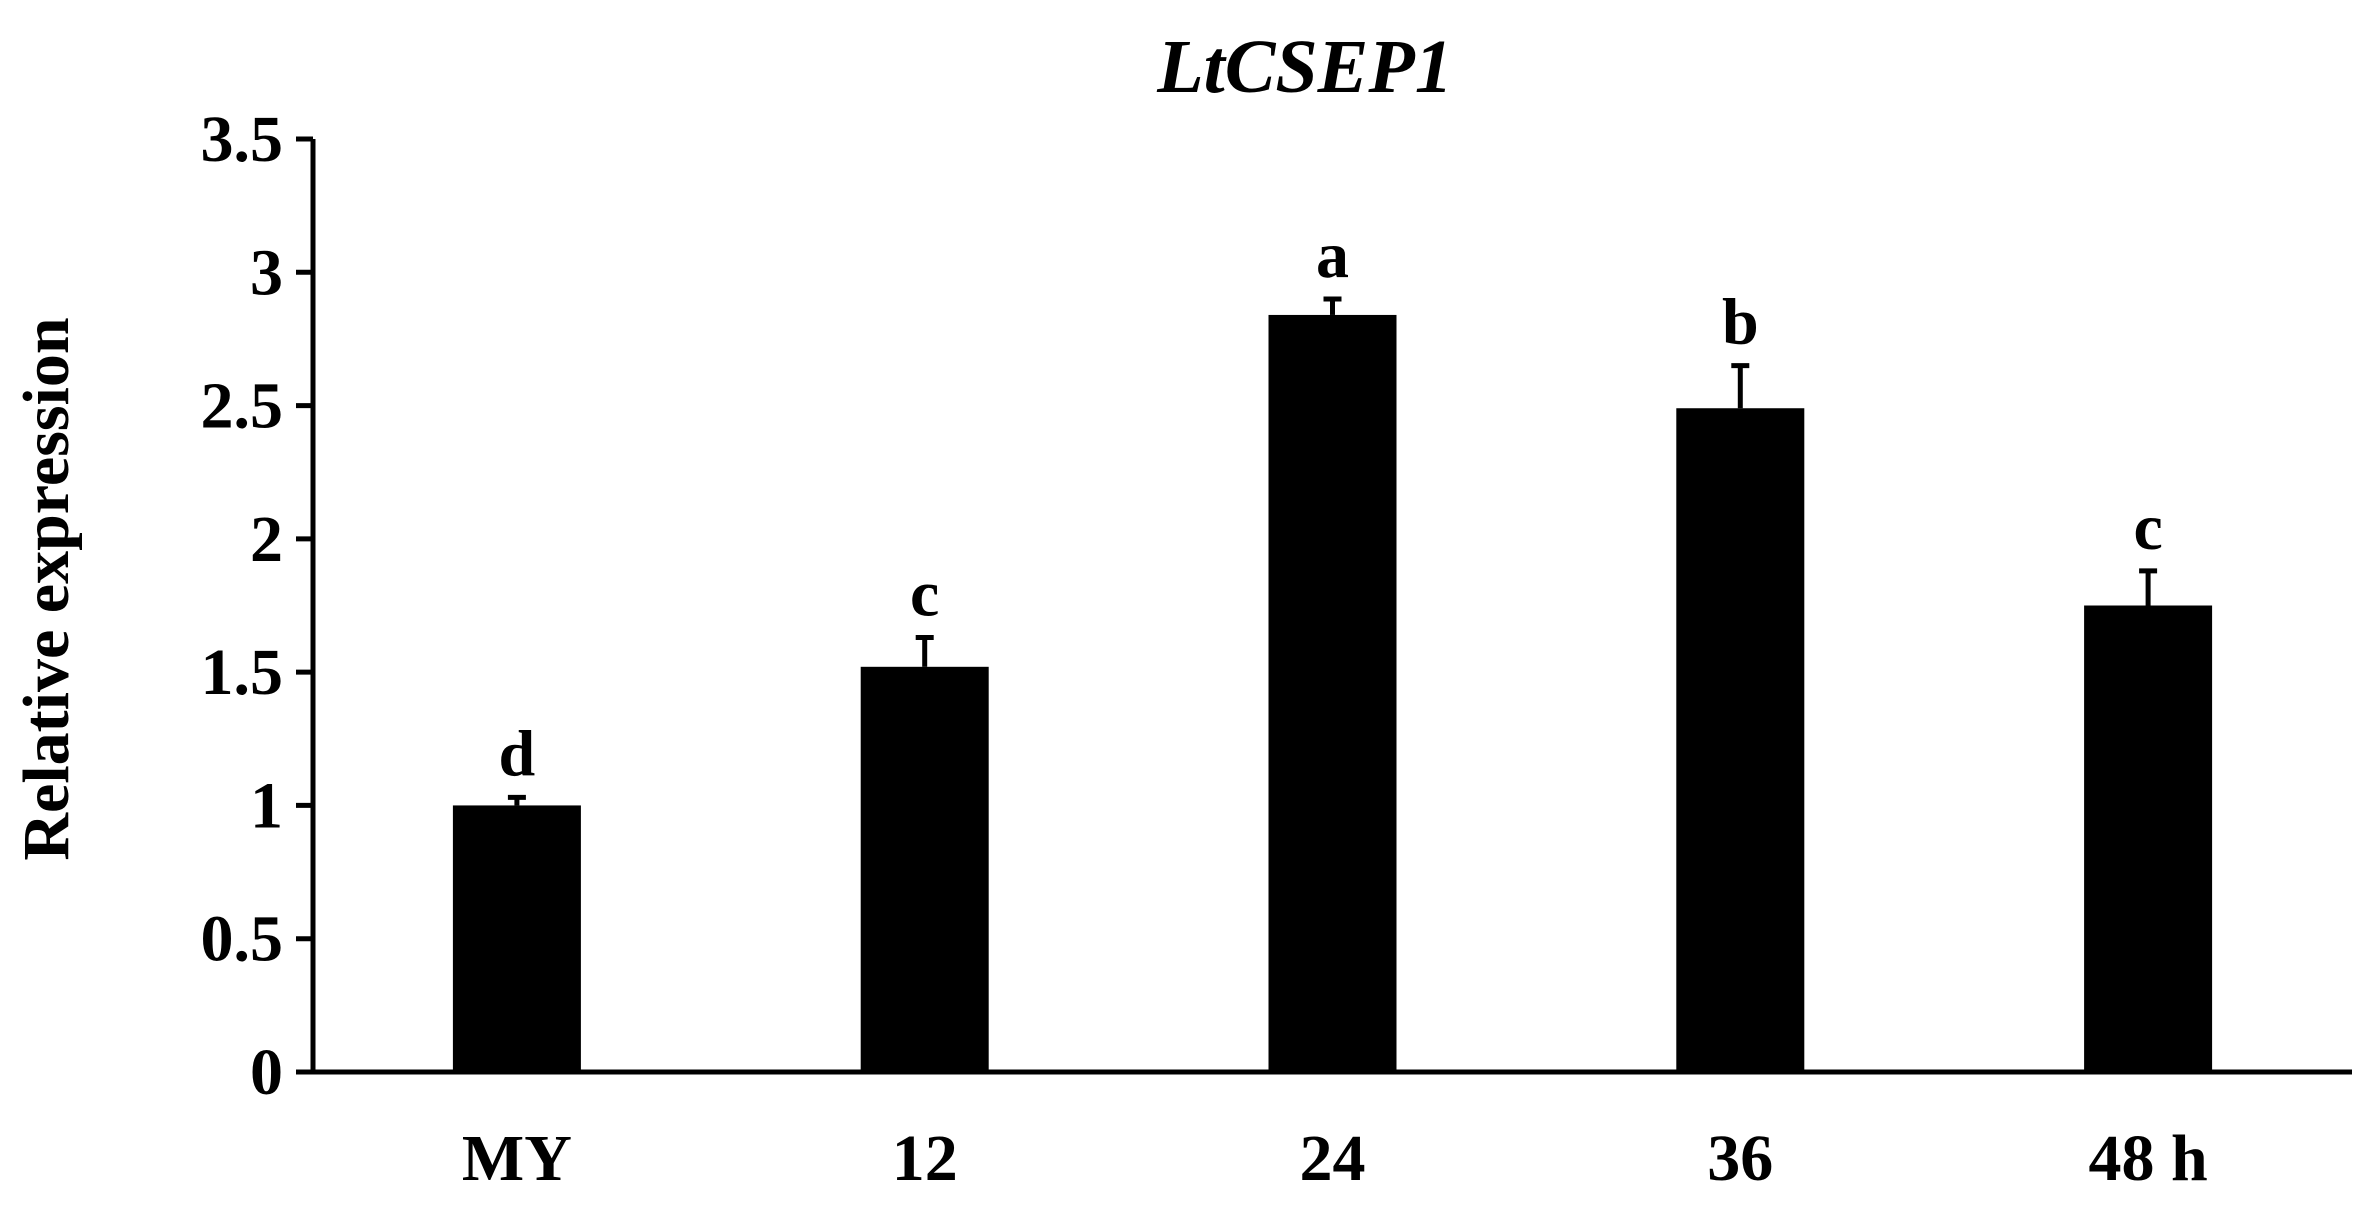 This screenshot has width=2365, height=1208. Describe the element at coordinates (1740, 322) in the screenshot. I see `significance-label: b` at that location.